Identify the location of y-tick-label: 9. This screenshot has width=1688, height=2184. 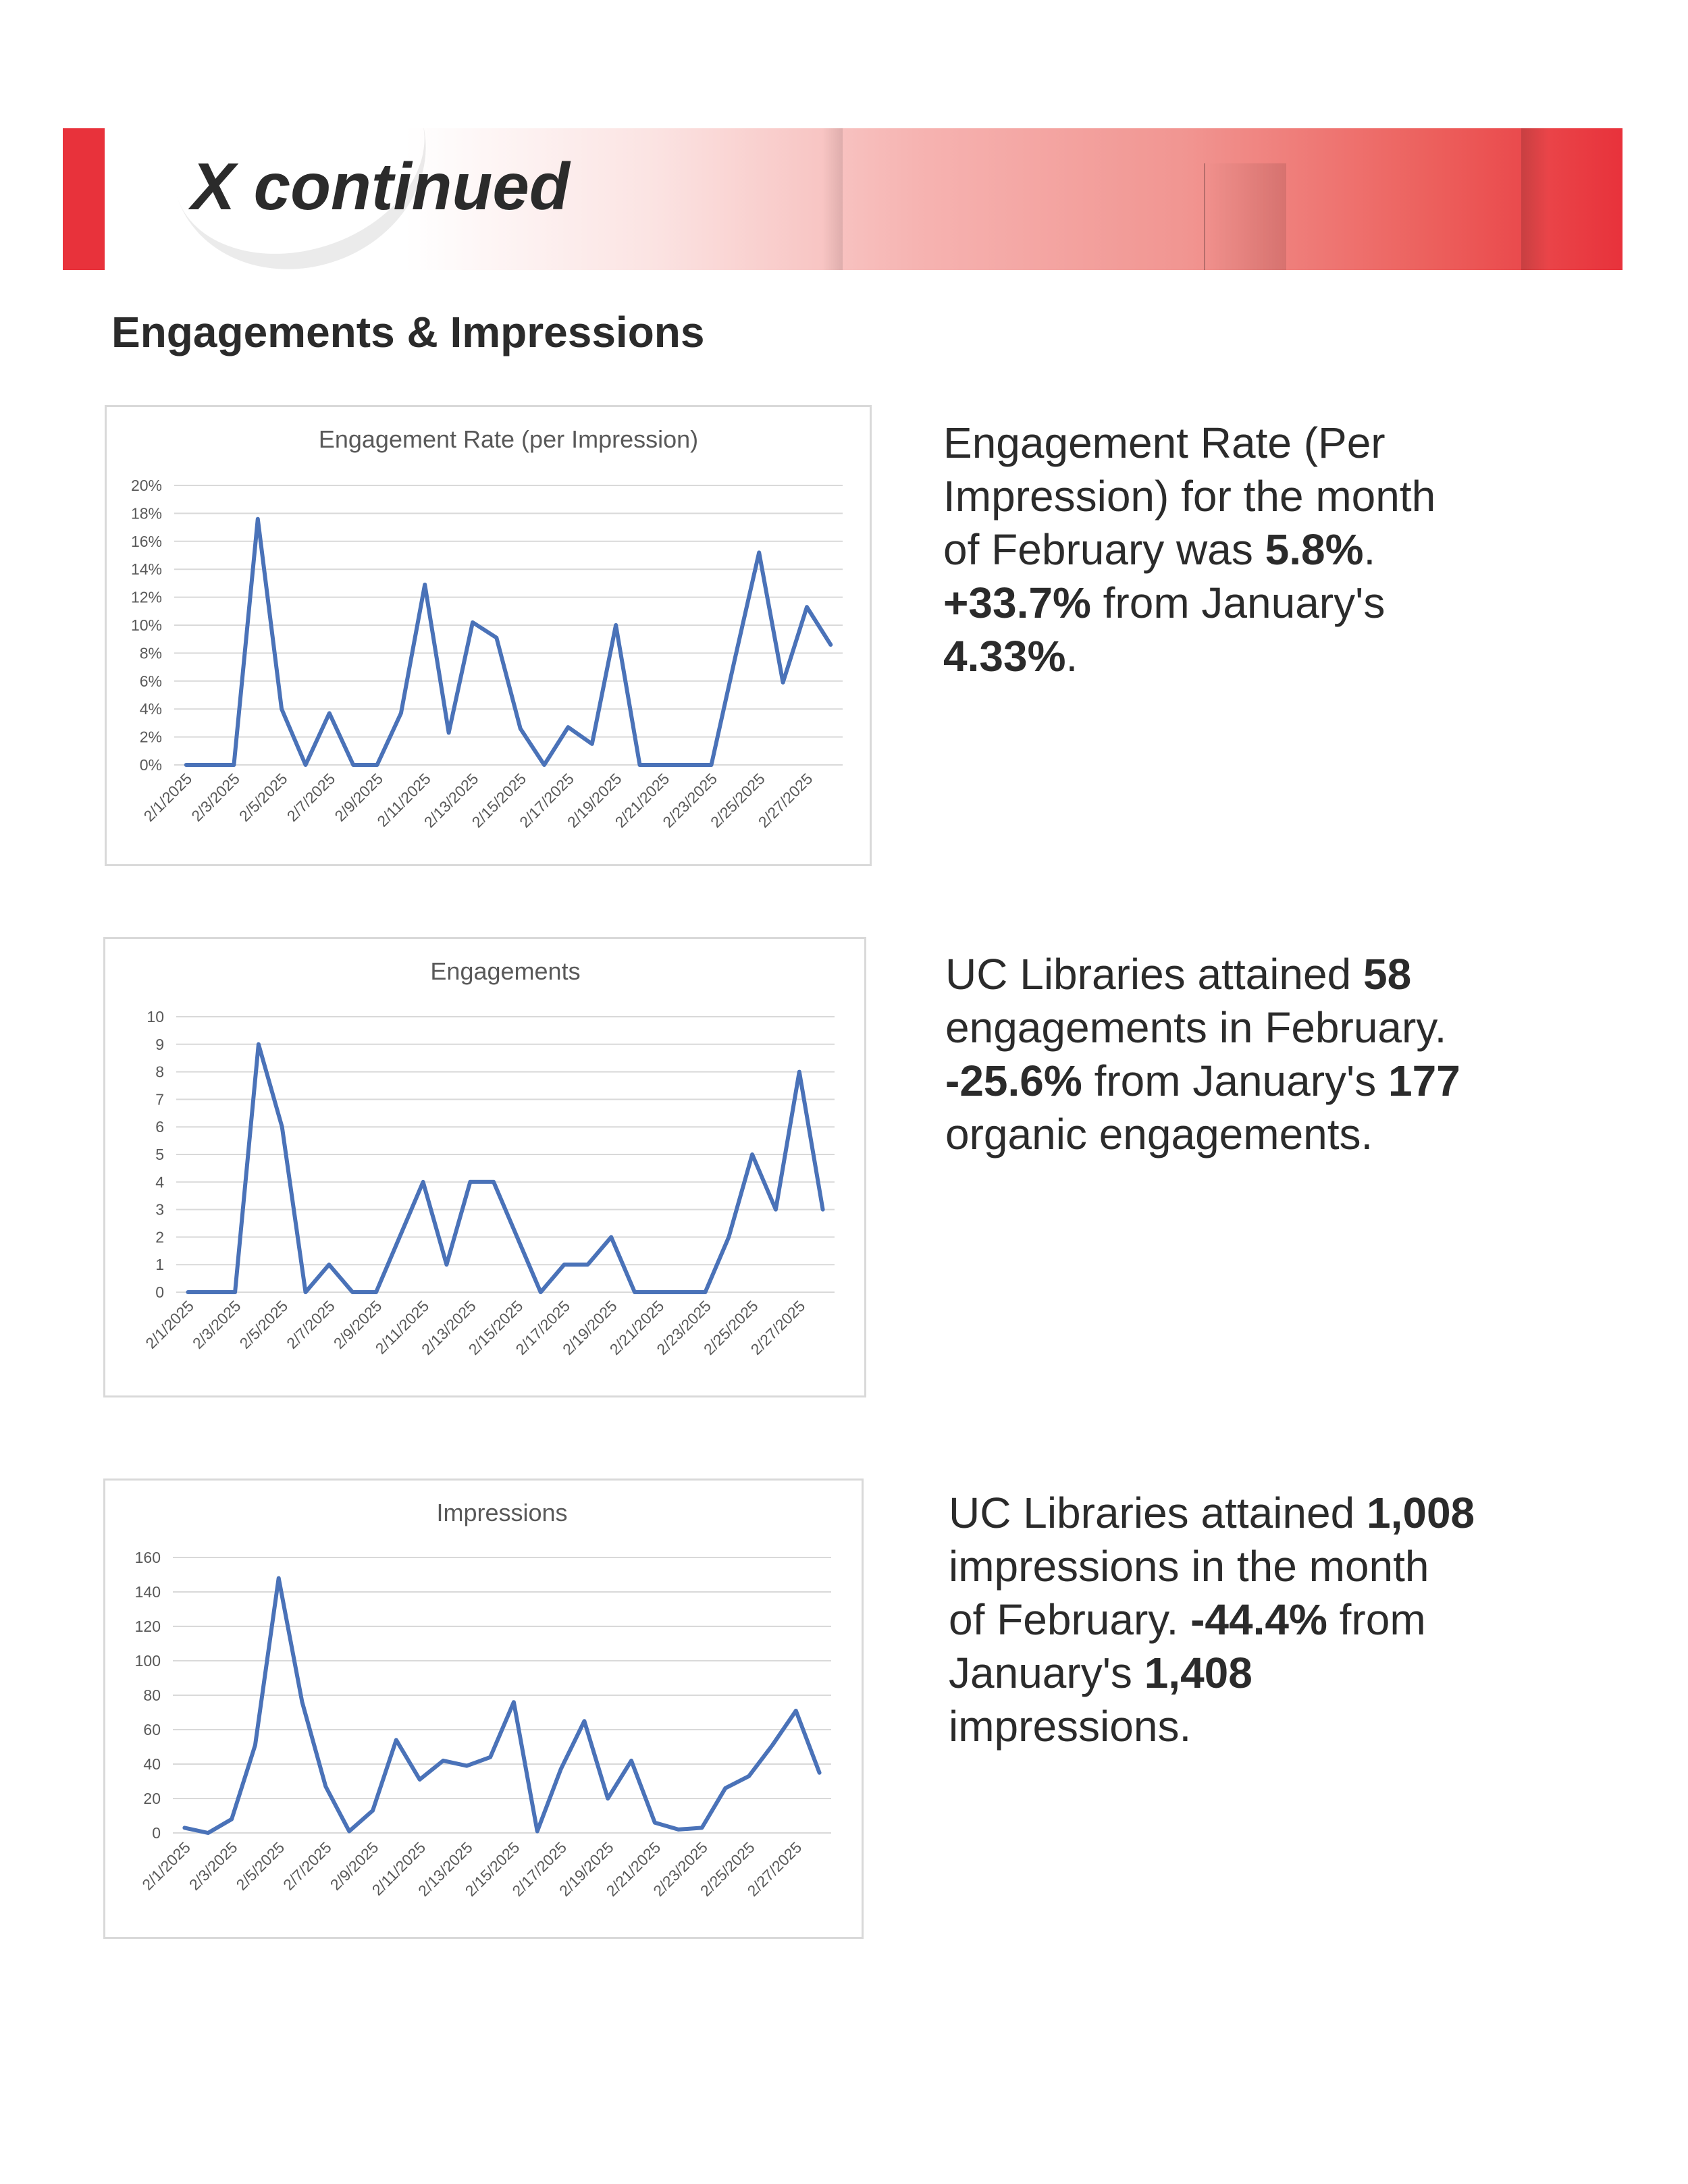
(159, 1044).